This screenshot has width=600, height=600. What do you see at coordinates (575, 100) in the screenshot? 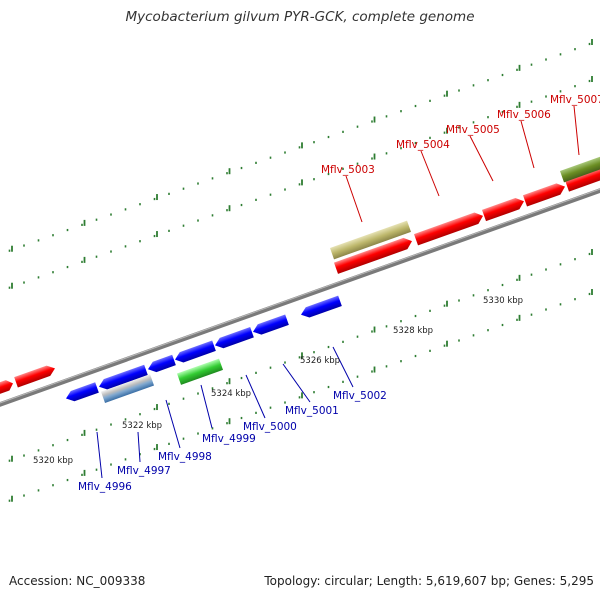
I see `forward-gene-label: Mflv_5007` at bounding box center [575, 100].